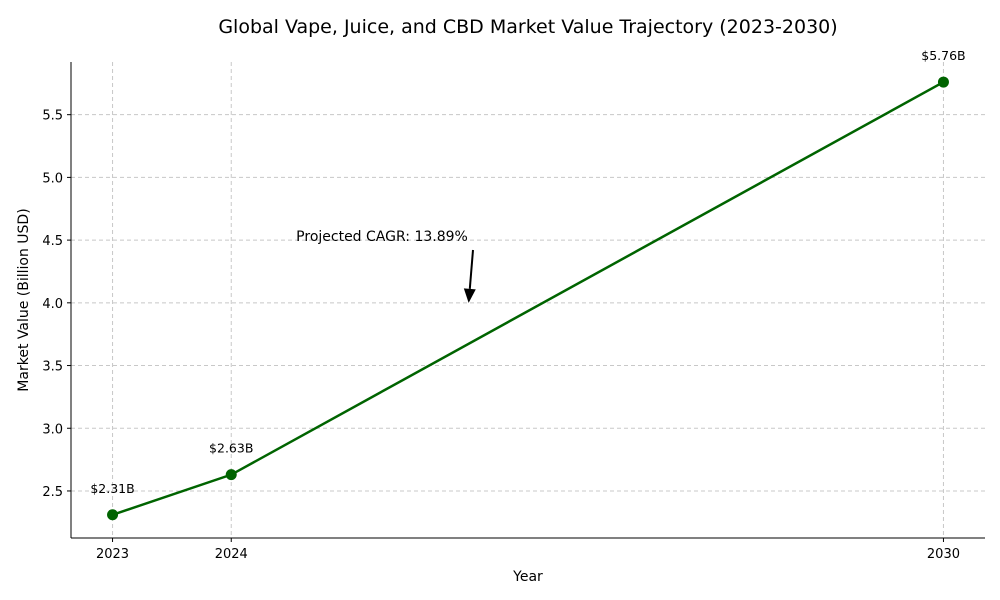  What do you see at coordinates (24, 299) in the screenshot?
I see `y-axis-label: Market Value (Billion USD)` at bounding box center [24, 299].